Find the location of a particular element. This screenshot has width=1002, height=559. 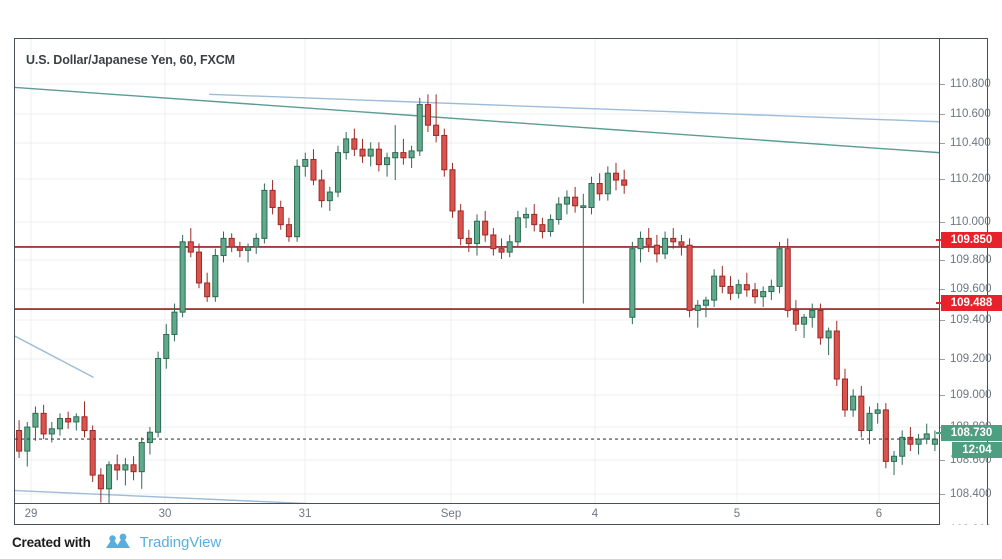

time-axis: 29 30 31 Sep 4 5 6 is located at coordinates (477, 513).